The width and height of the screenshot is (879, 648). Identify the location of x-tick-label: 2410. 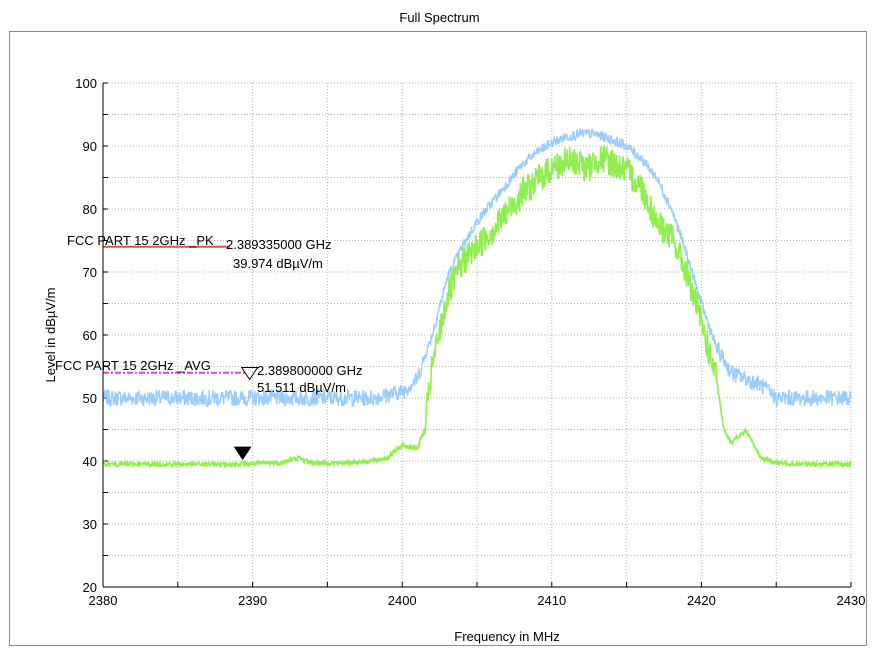
(551, 600).